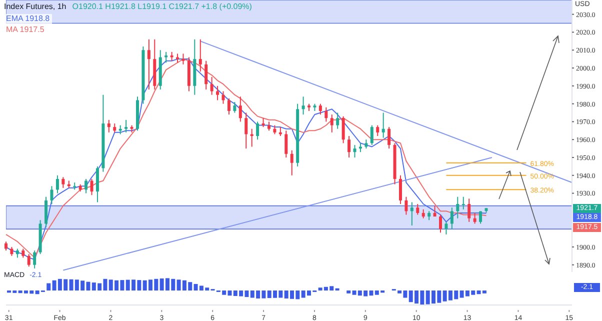  Describe the element at coordinates (14, 18) in the screenshot. I see `text: EMA` at that location.